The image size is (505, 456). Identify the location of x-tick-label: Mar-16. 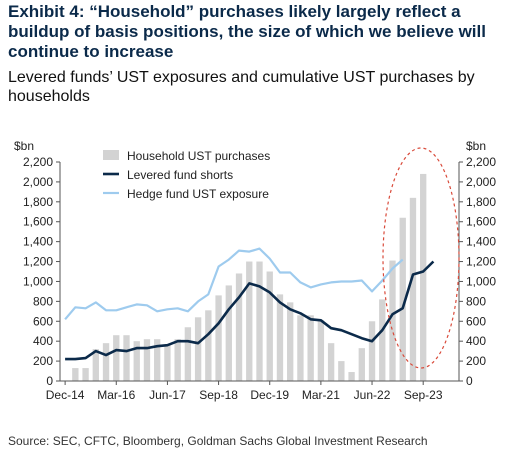
(116, 395).